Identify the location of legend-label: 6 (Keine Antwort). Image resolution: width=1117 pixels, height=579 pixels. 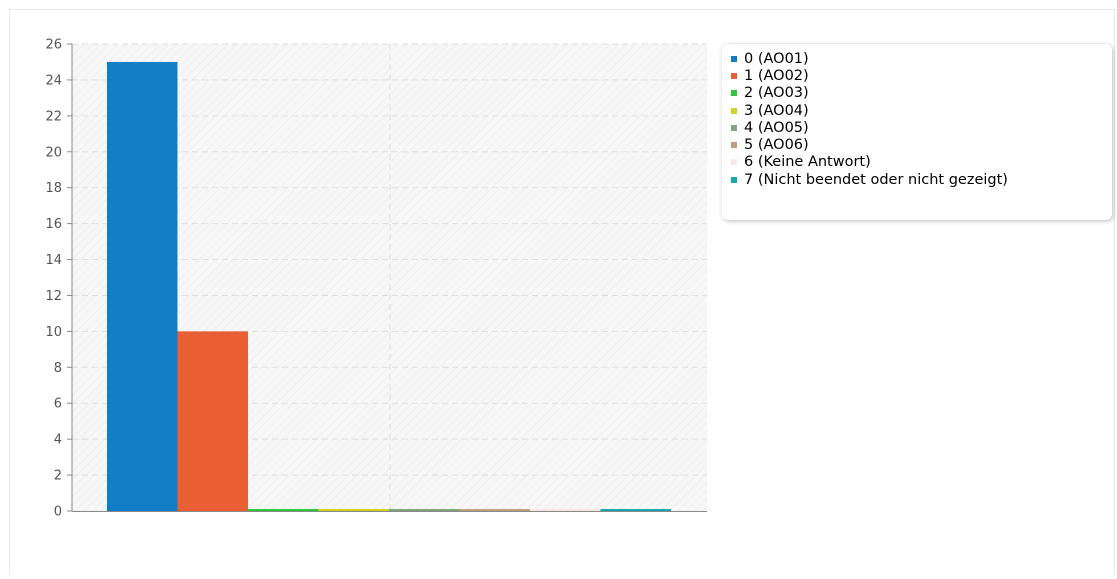
(807, 162).